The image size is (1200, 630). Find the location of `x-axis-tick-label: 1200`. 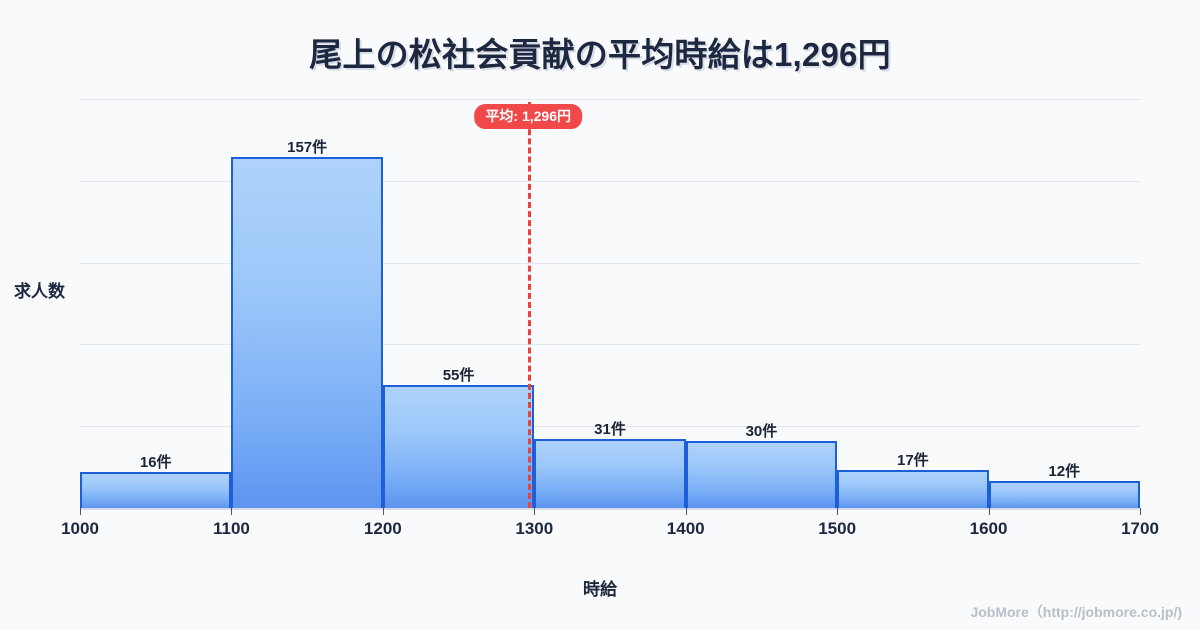

x-axis-tick-label: 1200 is located at coordinates (382, 528).